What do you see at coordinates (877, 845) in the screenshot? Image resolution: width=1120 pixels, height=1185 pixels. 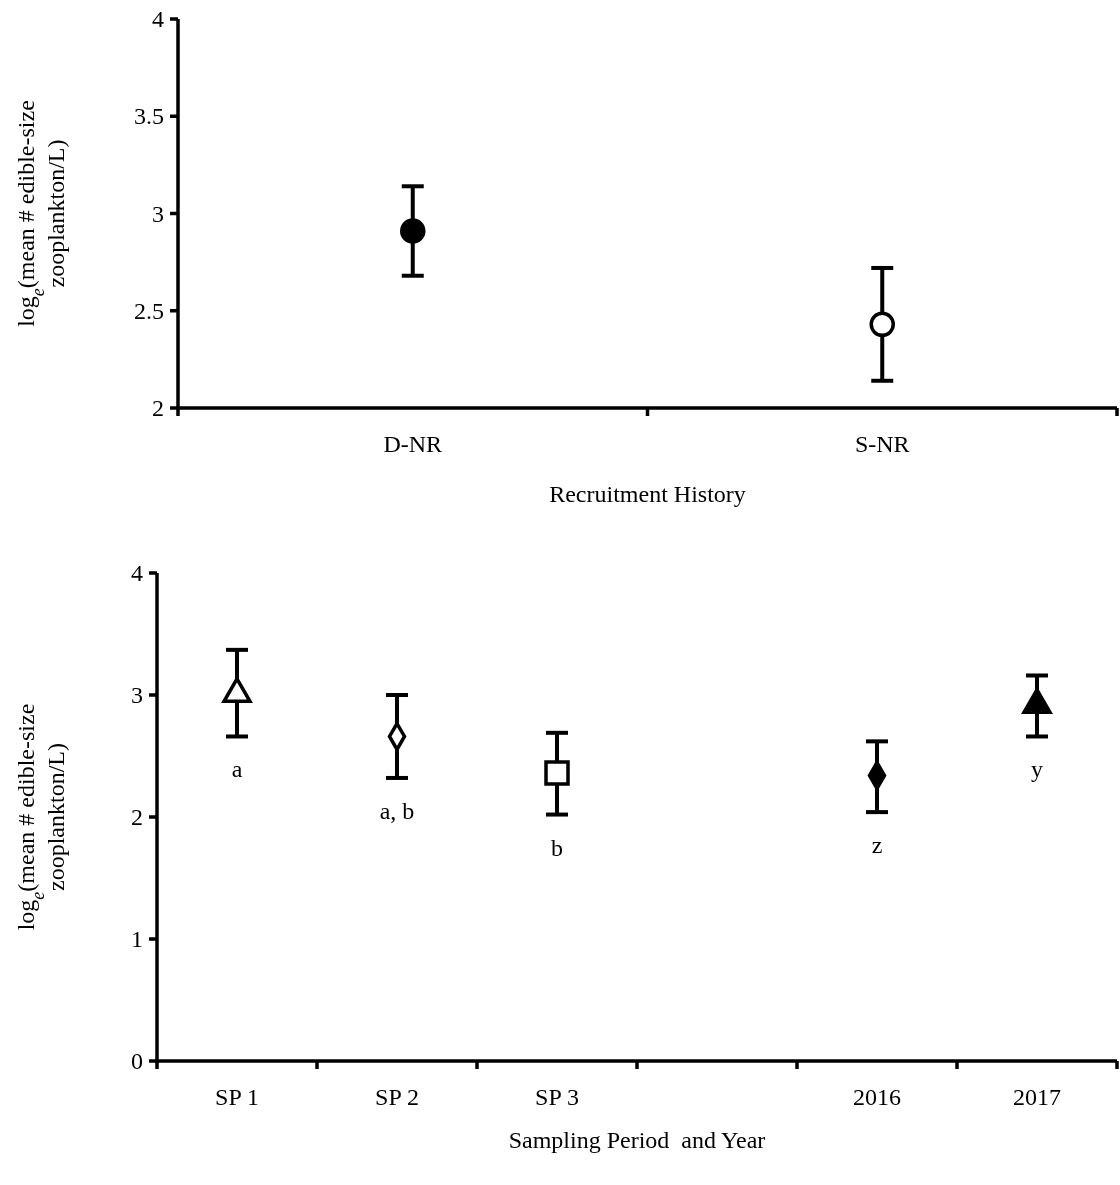 I see `annotation: z` at bounding box center [877, 845].